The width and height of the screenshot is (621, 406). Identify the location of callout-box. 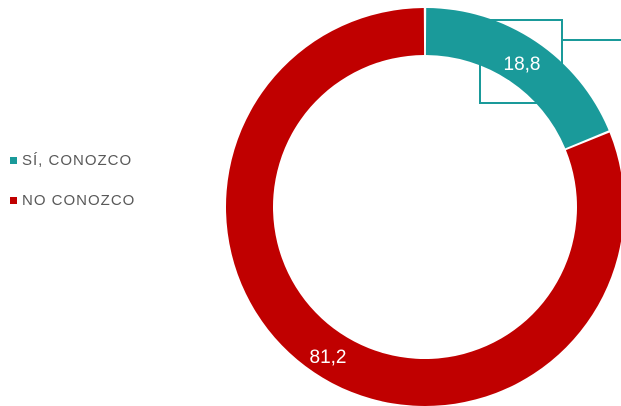
(521, 61).